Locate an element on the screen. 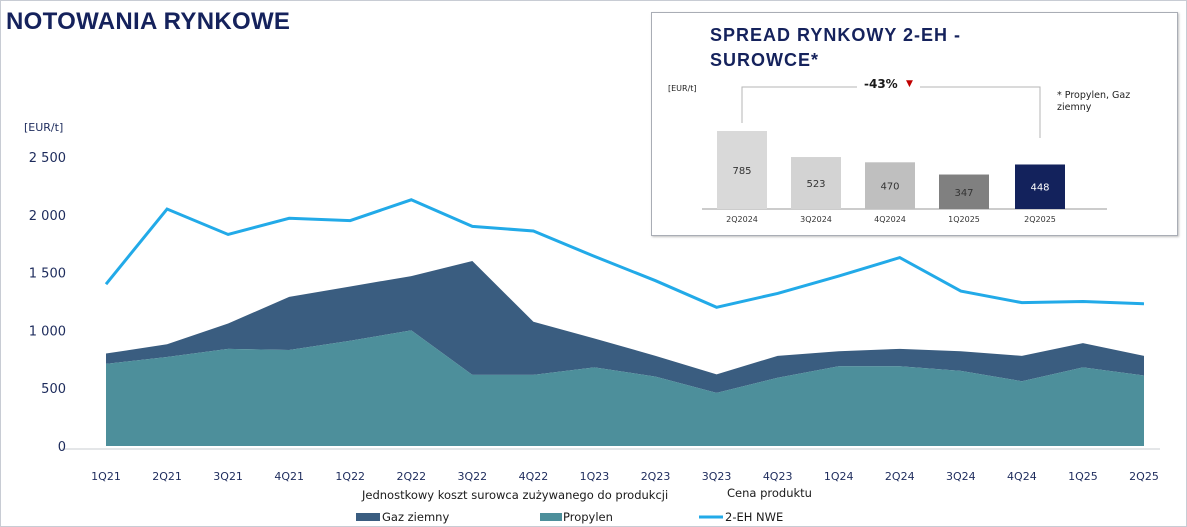  y-tick-label: 500 is located at coordinates (53, 389).